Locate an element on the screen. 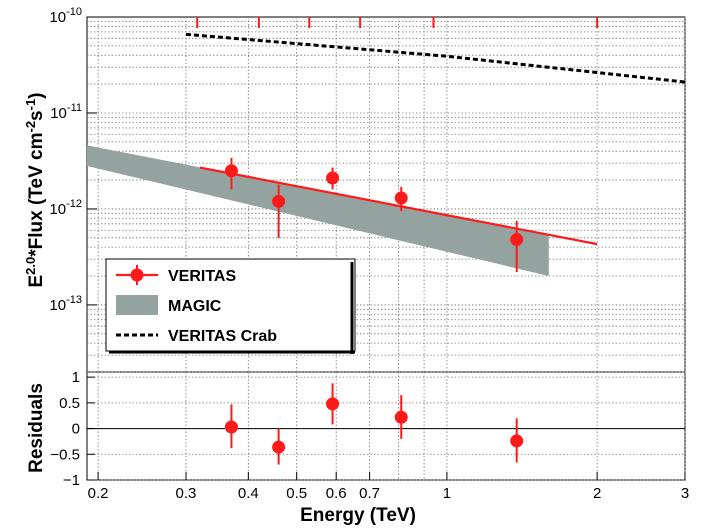  legend: VERITAS MAGIC VERITAS Crab is located at coordinates (230, 306).